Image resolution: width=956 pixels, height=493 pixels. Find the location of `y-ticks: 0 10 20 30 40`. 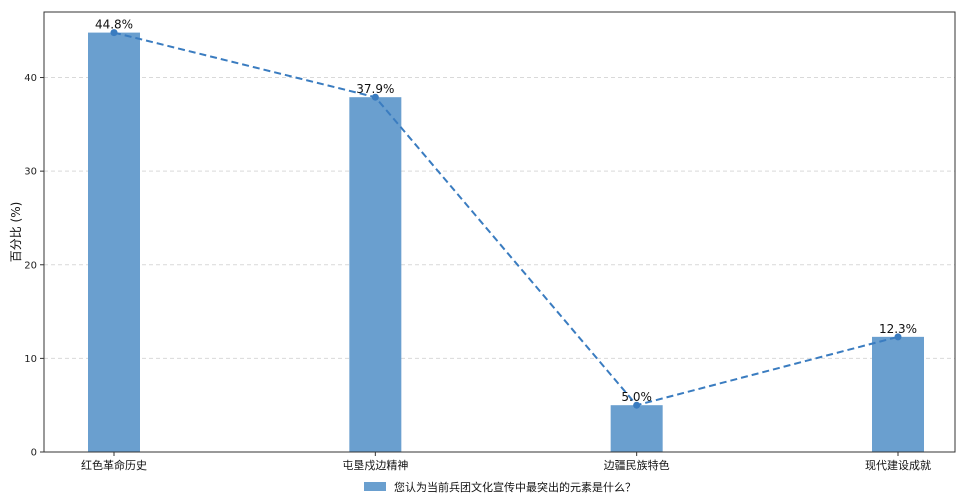

y-ticks: 0 10 20 30 40 is located at coordinates (34, 266).